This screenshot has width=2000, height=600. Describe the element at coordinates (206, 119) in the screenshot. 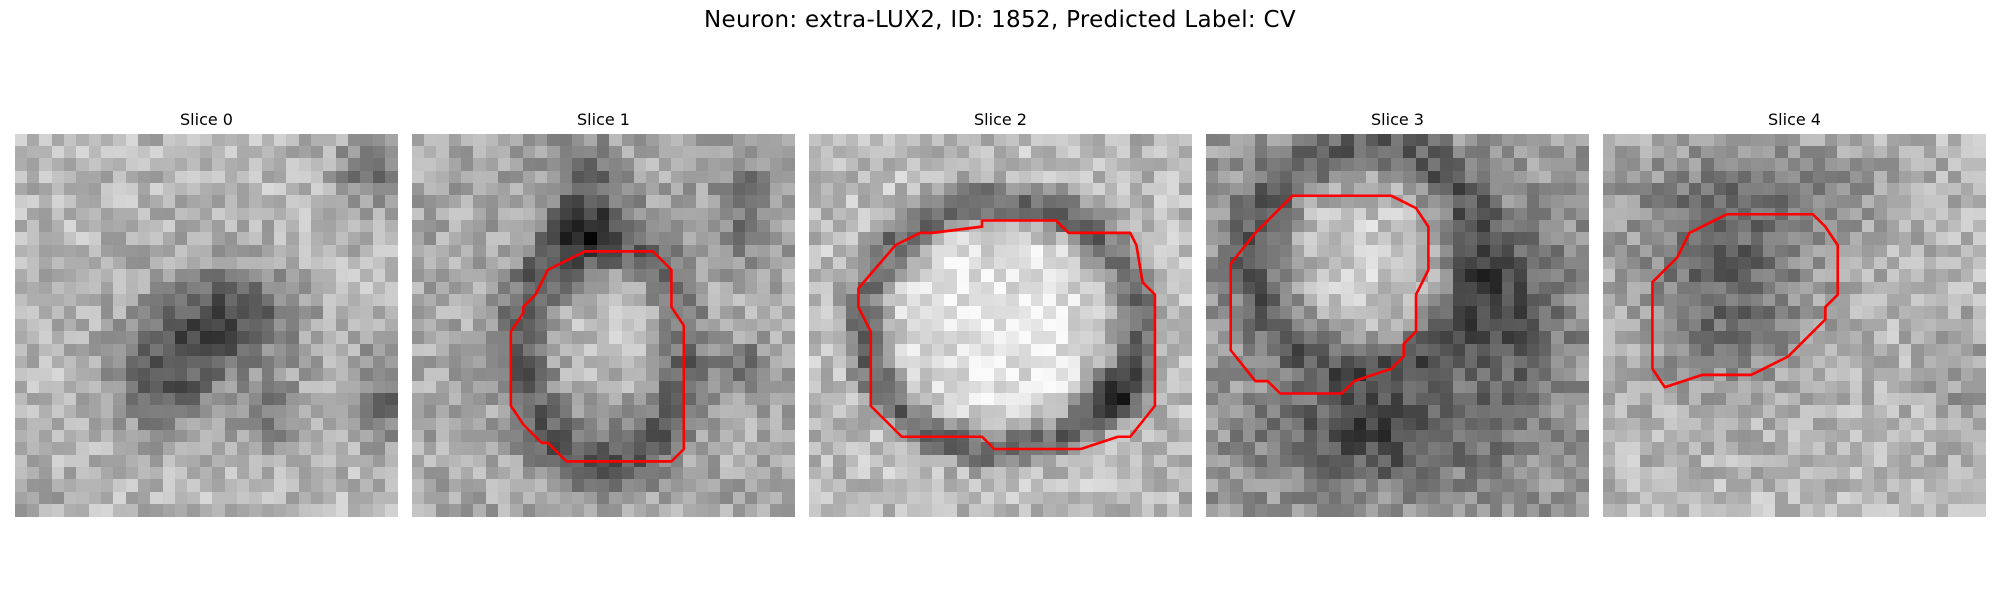

I see `slice-title: Slice 0` at that location.